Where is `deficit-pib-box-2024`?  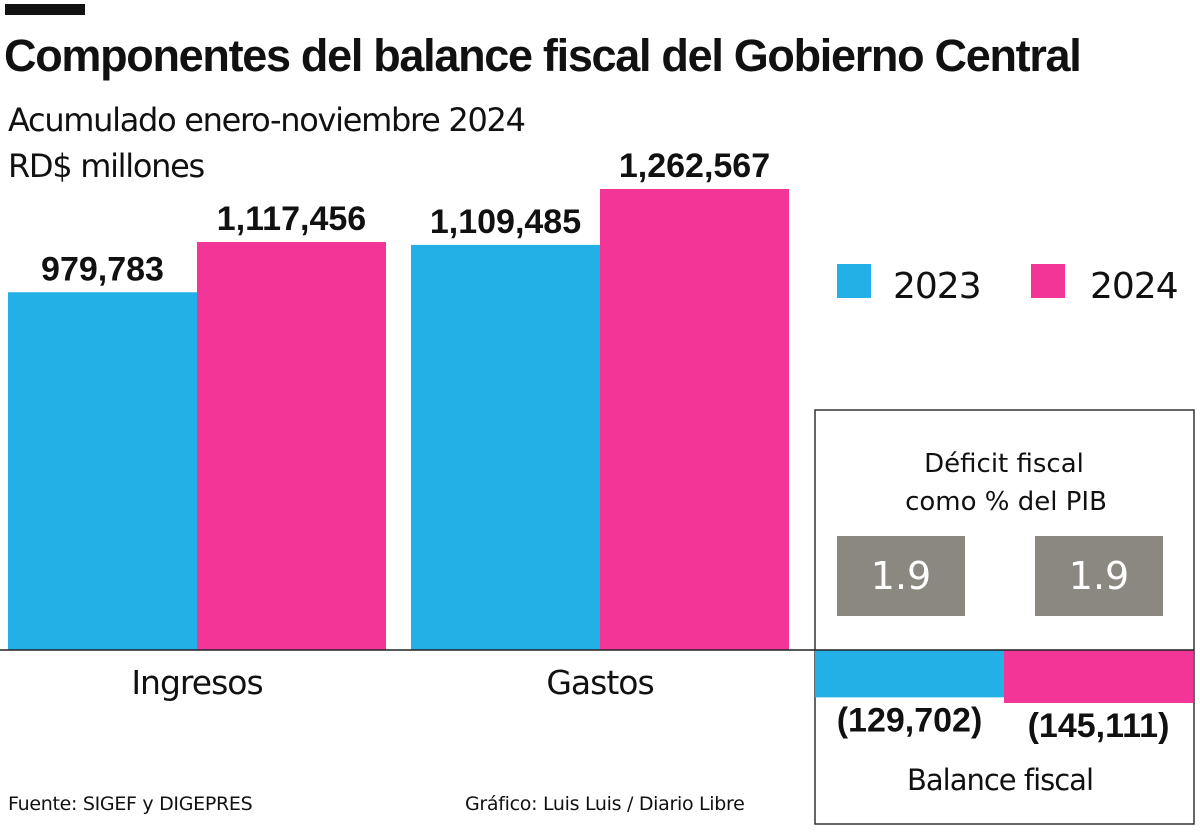
deficit-pib-box-2024 is located at coordinates (1099, 576).